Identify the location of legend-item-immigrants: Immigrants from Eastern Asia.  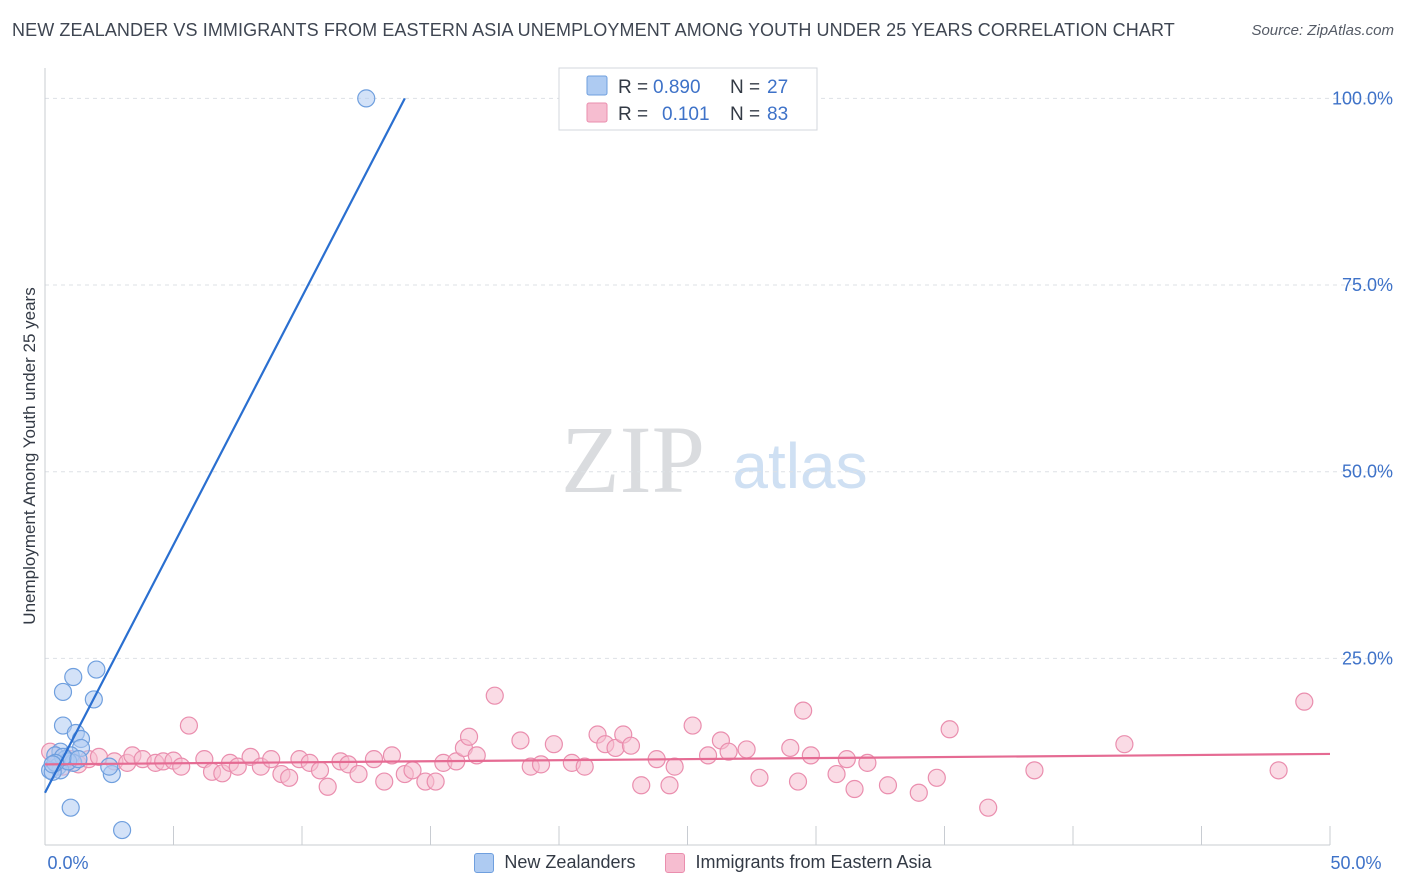
(798, 862).